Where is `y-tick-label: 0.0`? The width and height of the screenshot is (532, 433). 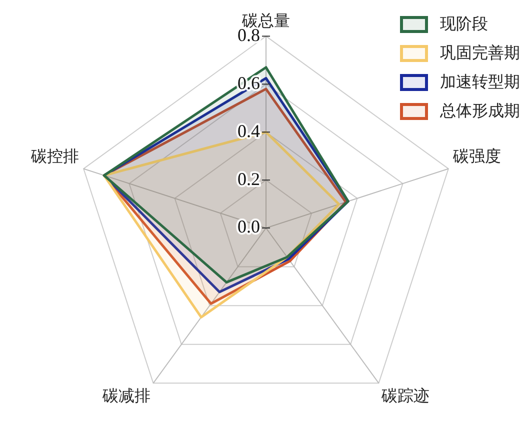
y-tick-label: 0.0 is located at coordinates (249, 226).